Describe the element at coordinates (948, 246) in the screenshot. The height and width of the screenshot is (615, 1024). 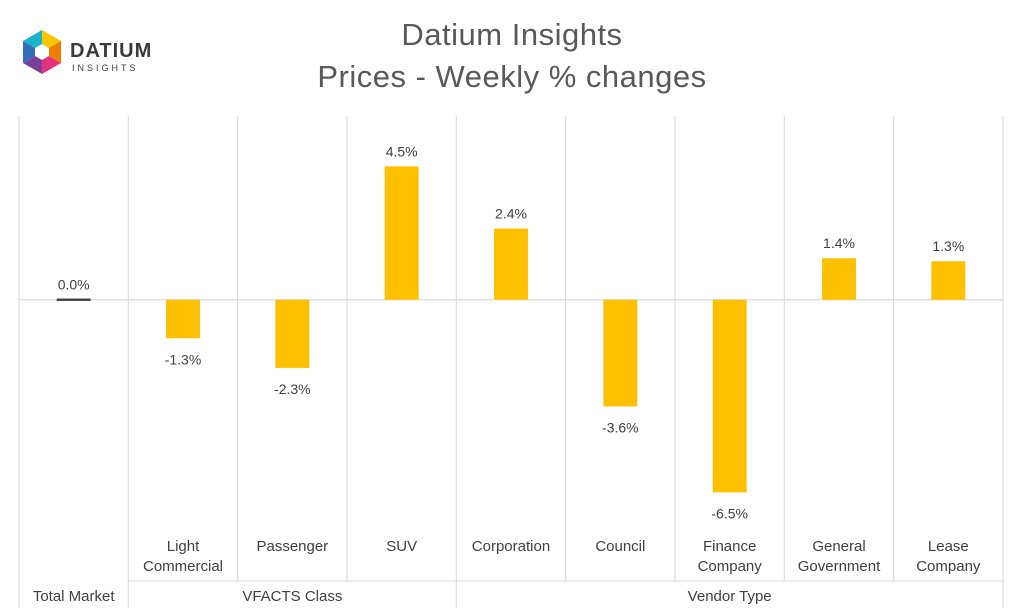
I see `data-label: 1.3%` at that location.